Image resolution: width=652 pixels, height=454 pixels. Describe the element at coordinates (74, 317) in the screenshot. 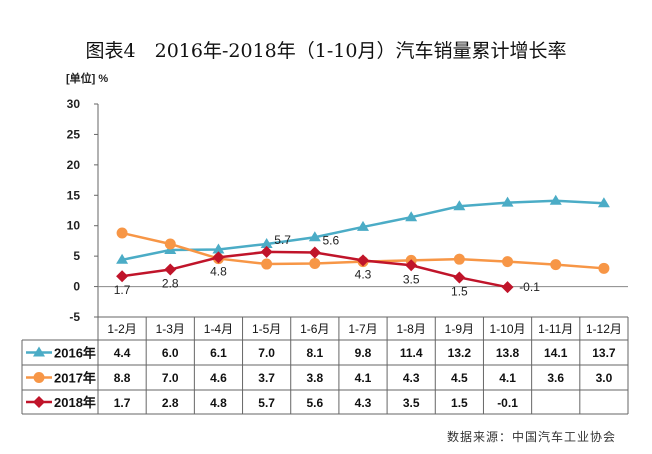

I see `y-tick-label: -5` at that location.